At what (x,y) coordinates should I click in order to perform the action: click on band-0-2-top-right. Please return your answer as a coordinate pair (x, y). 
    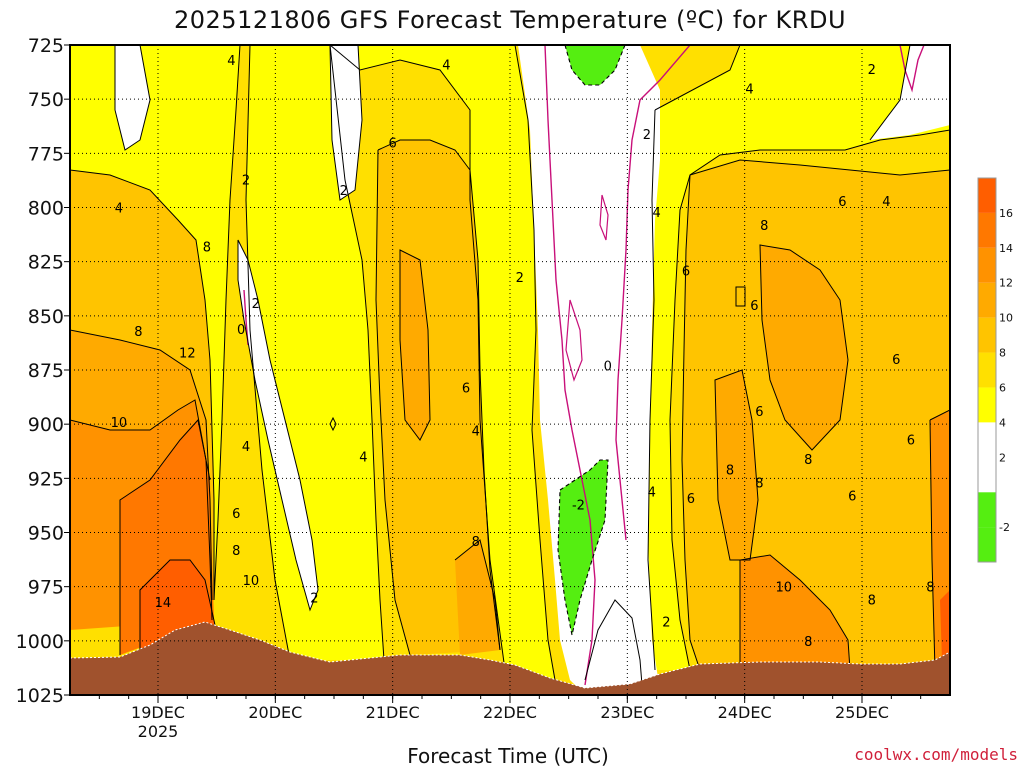
    Looking at the image, I should click on (910, 92).